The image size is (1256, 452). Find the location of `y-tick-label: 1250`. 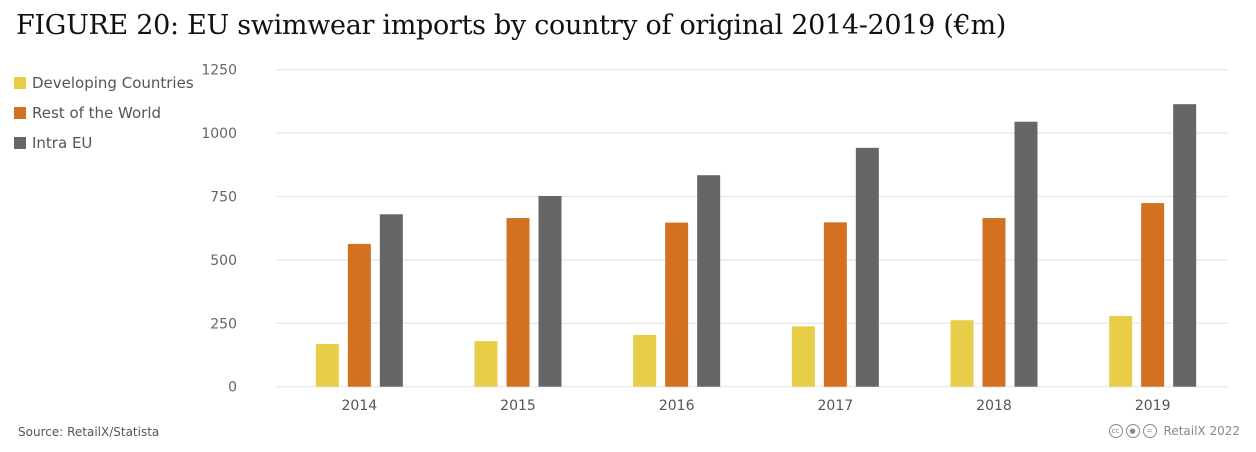

y-tick-label: 1250 is located at coordinates (219, 71).